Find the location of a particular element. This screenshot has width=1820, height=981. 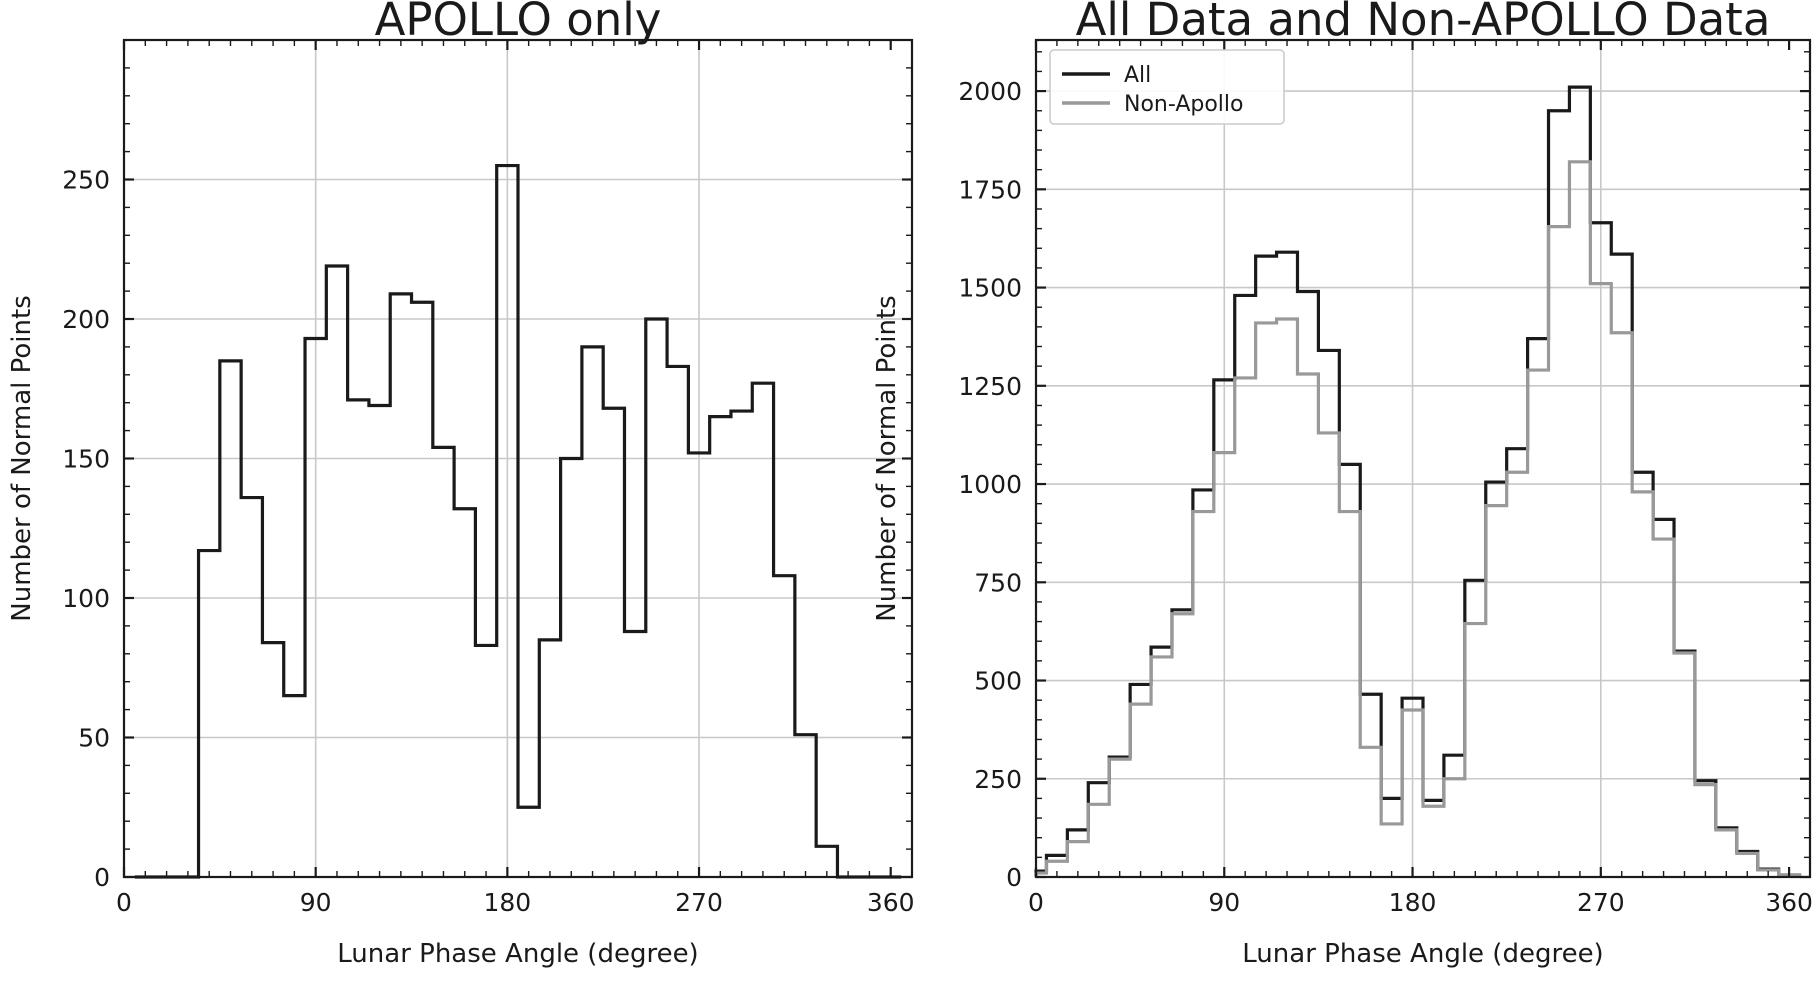

y-tick-label: 750 is located at coordinates (998, 582).